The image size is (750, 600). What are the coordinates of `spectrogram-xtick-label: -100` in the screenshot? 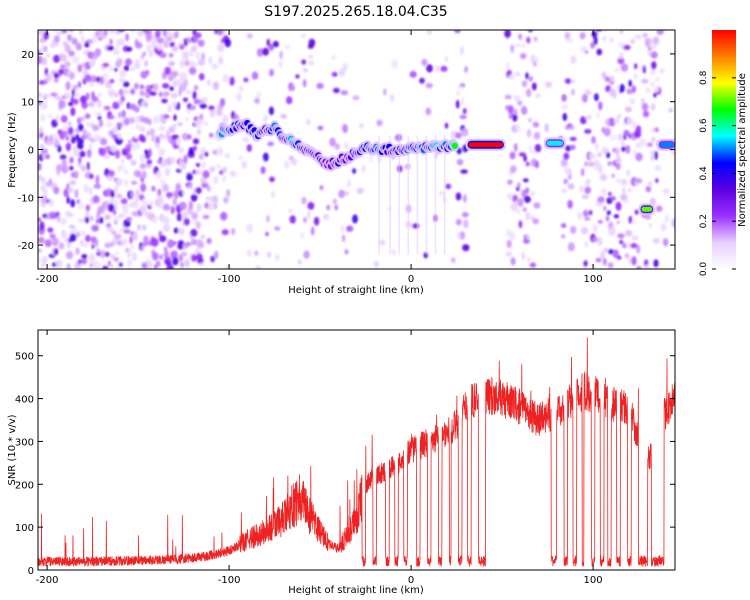 It's located at (229, 279).